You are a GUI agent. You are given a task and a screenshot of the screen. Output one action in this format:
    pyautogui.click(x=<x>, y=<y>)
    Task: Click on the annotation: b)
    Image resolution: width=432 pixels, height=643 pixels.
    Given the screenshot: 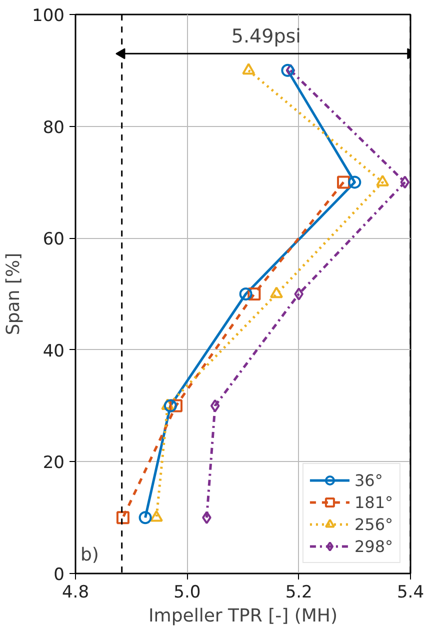 What is the action you would take?
    pyautogui.click(x=89, y=555)
    